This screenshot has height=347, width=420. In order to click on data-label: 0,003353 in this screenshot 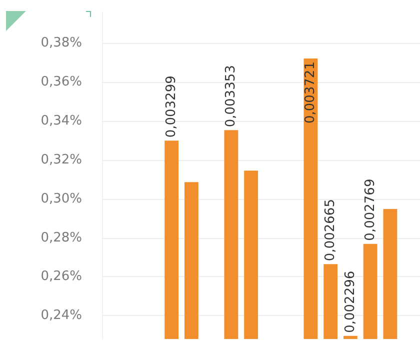, I will do `click(231, 96)`.